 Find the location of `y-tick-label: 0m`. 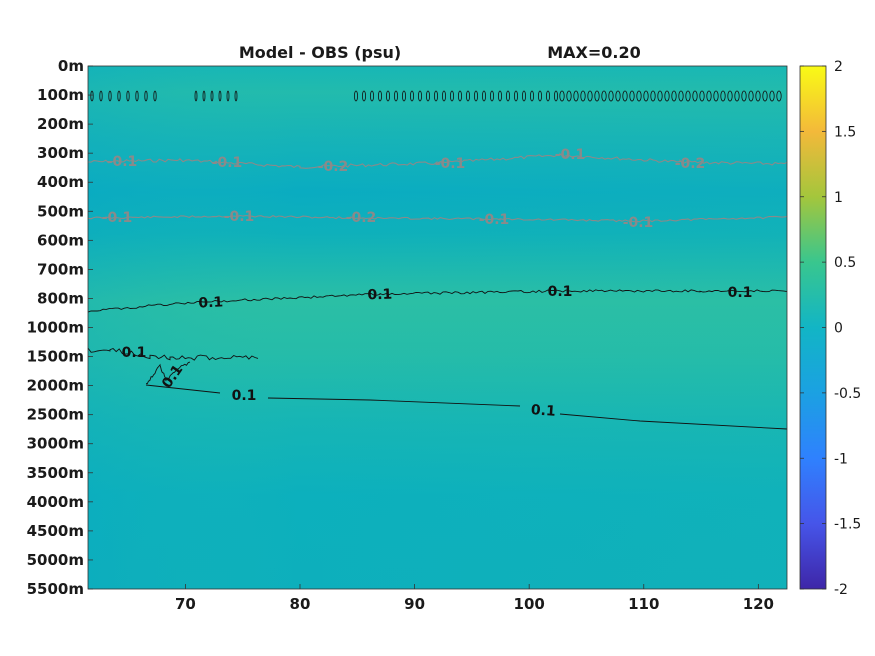

y-tick-label: 0m is located at coordinates (71, 66).